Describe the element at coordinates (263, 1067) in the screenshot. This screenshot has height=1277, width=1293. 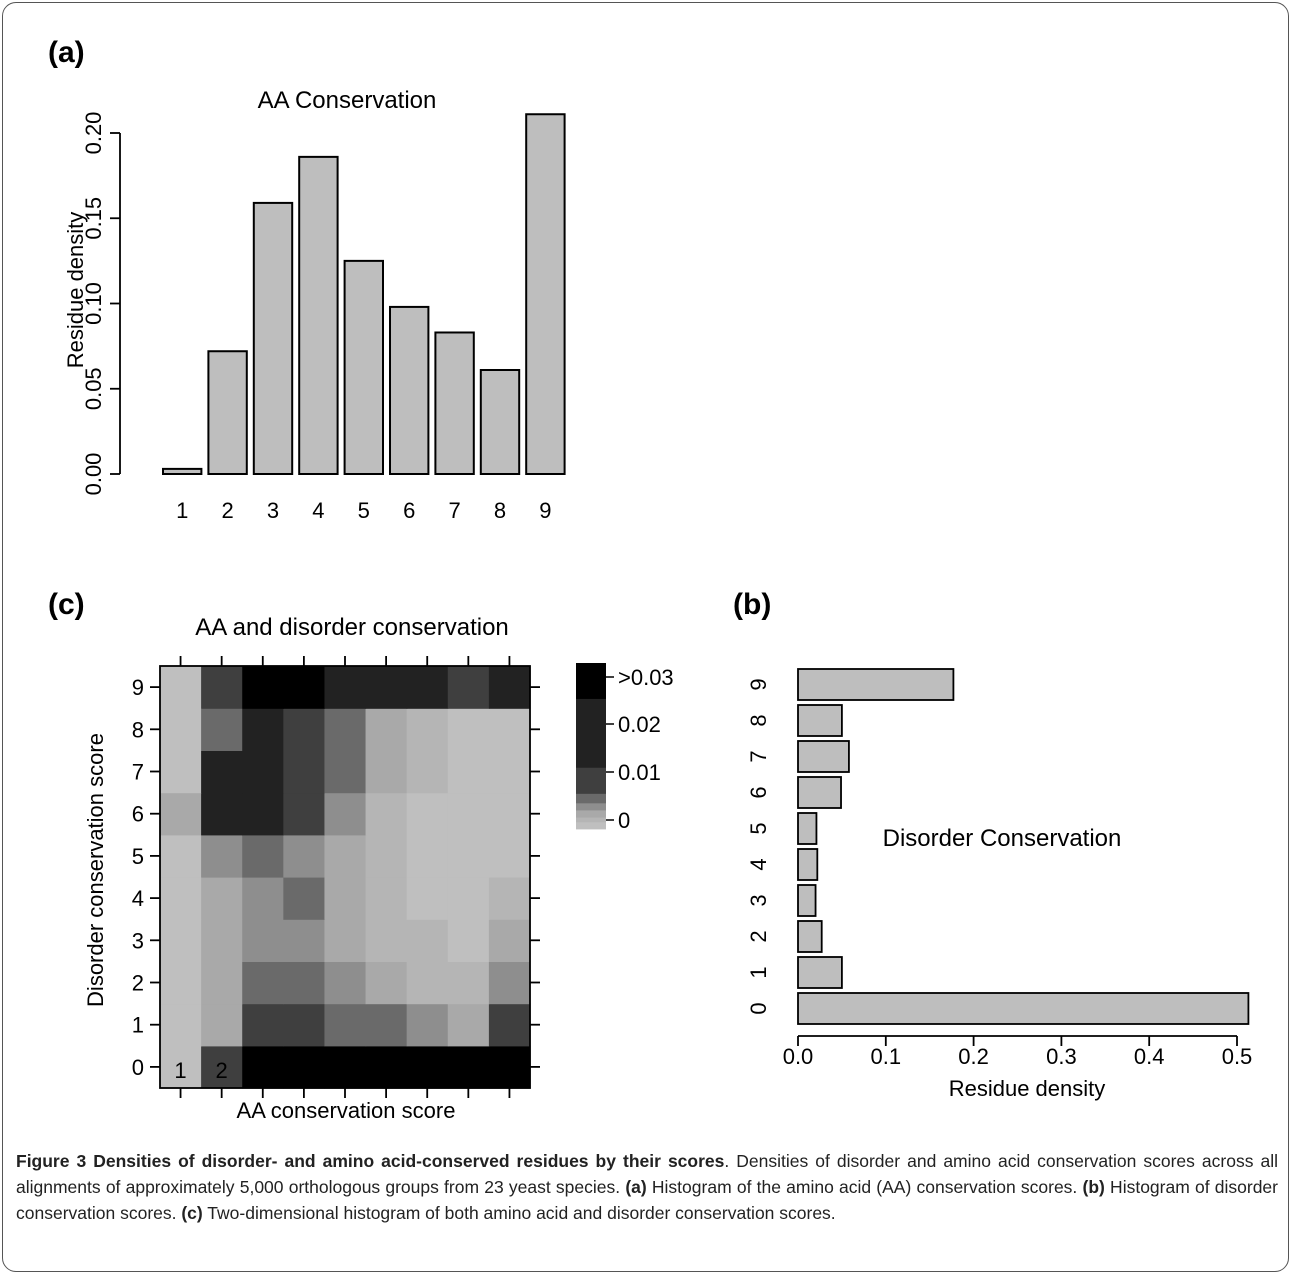
I see `heatmap-cell-x3-y0` at that location.